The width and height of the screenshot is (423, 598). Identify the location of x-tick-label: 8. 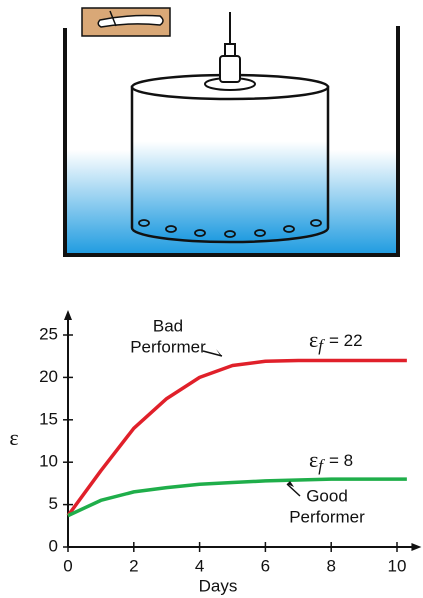
(330, 565).